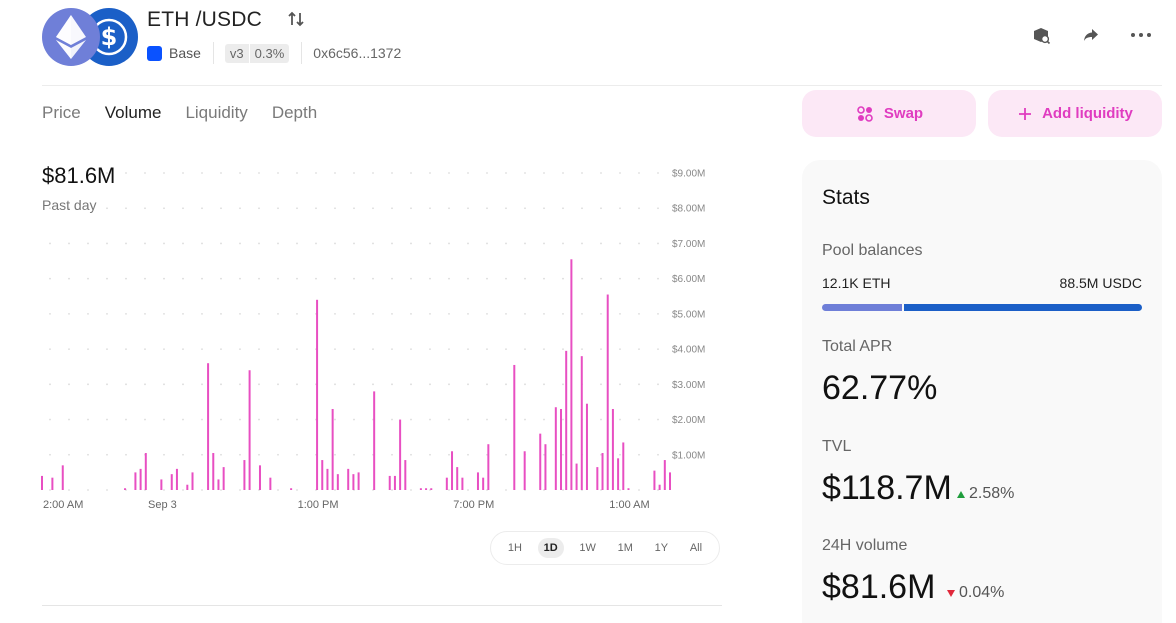 The width and height of the screenshot is (1176, 623). Describe the element at coordinates (550, 548) in the screenshot. I see `range-1d: 1D` at that location.